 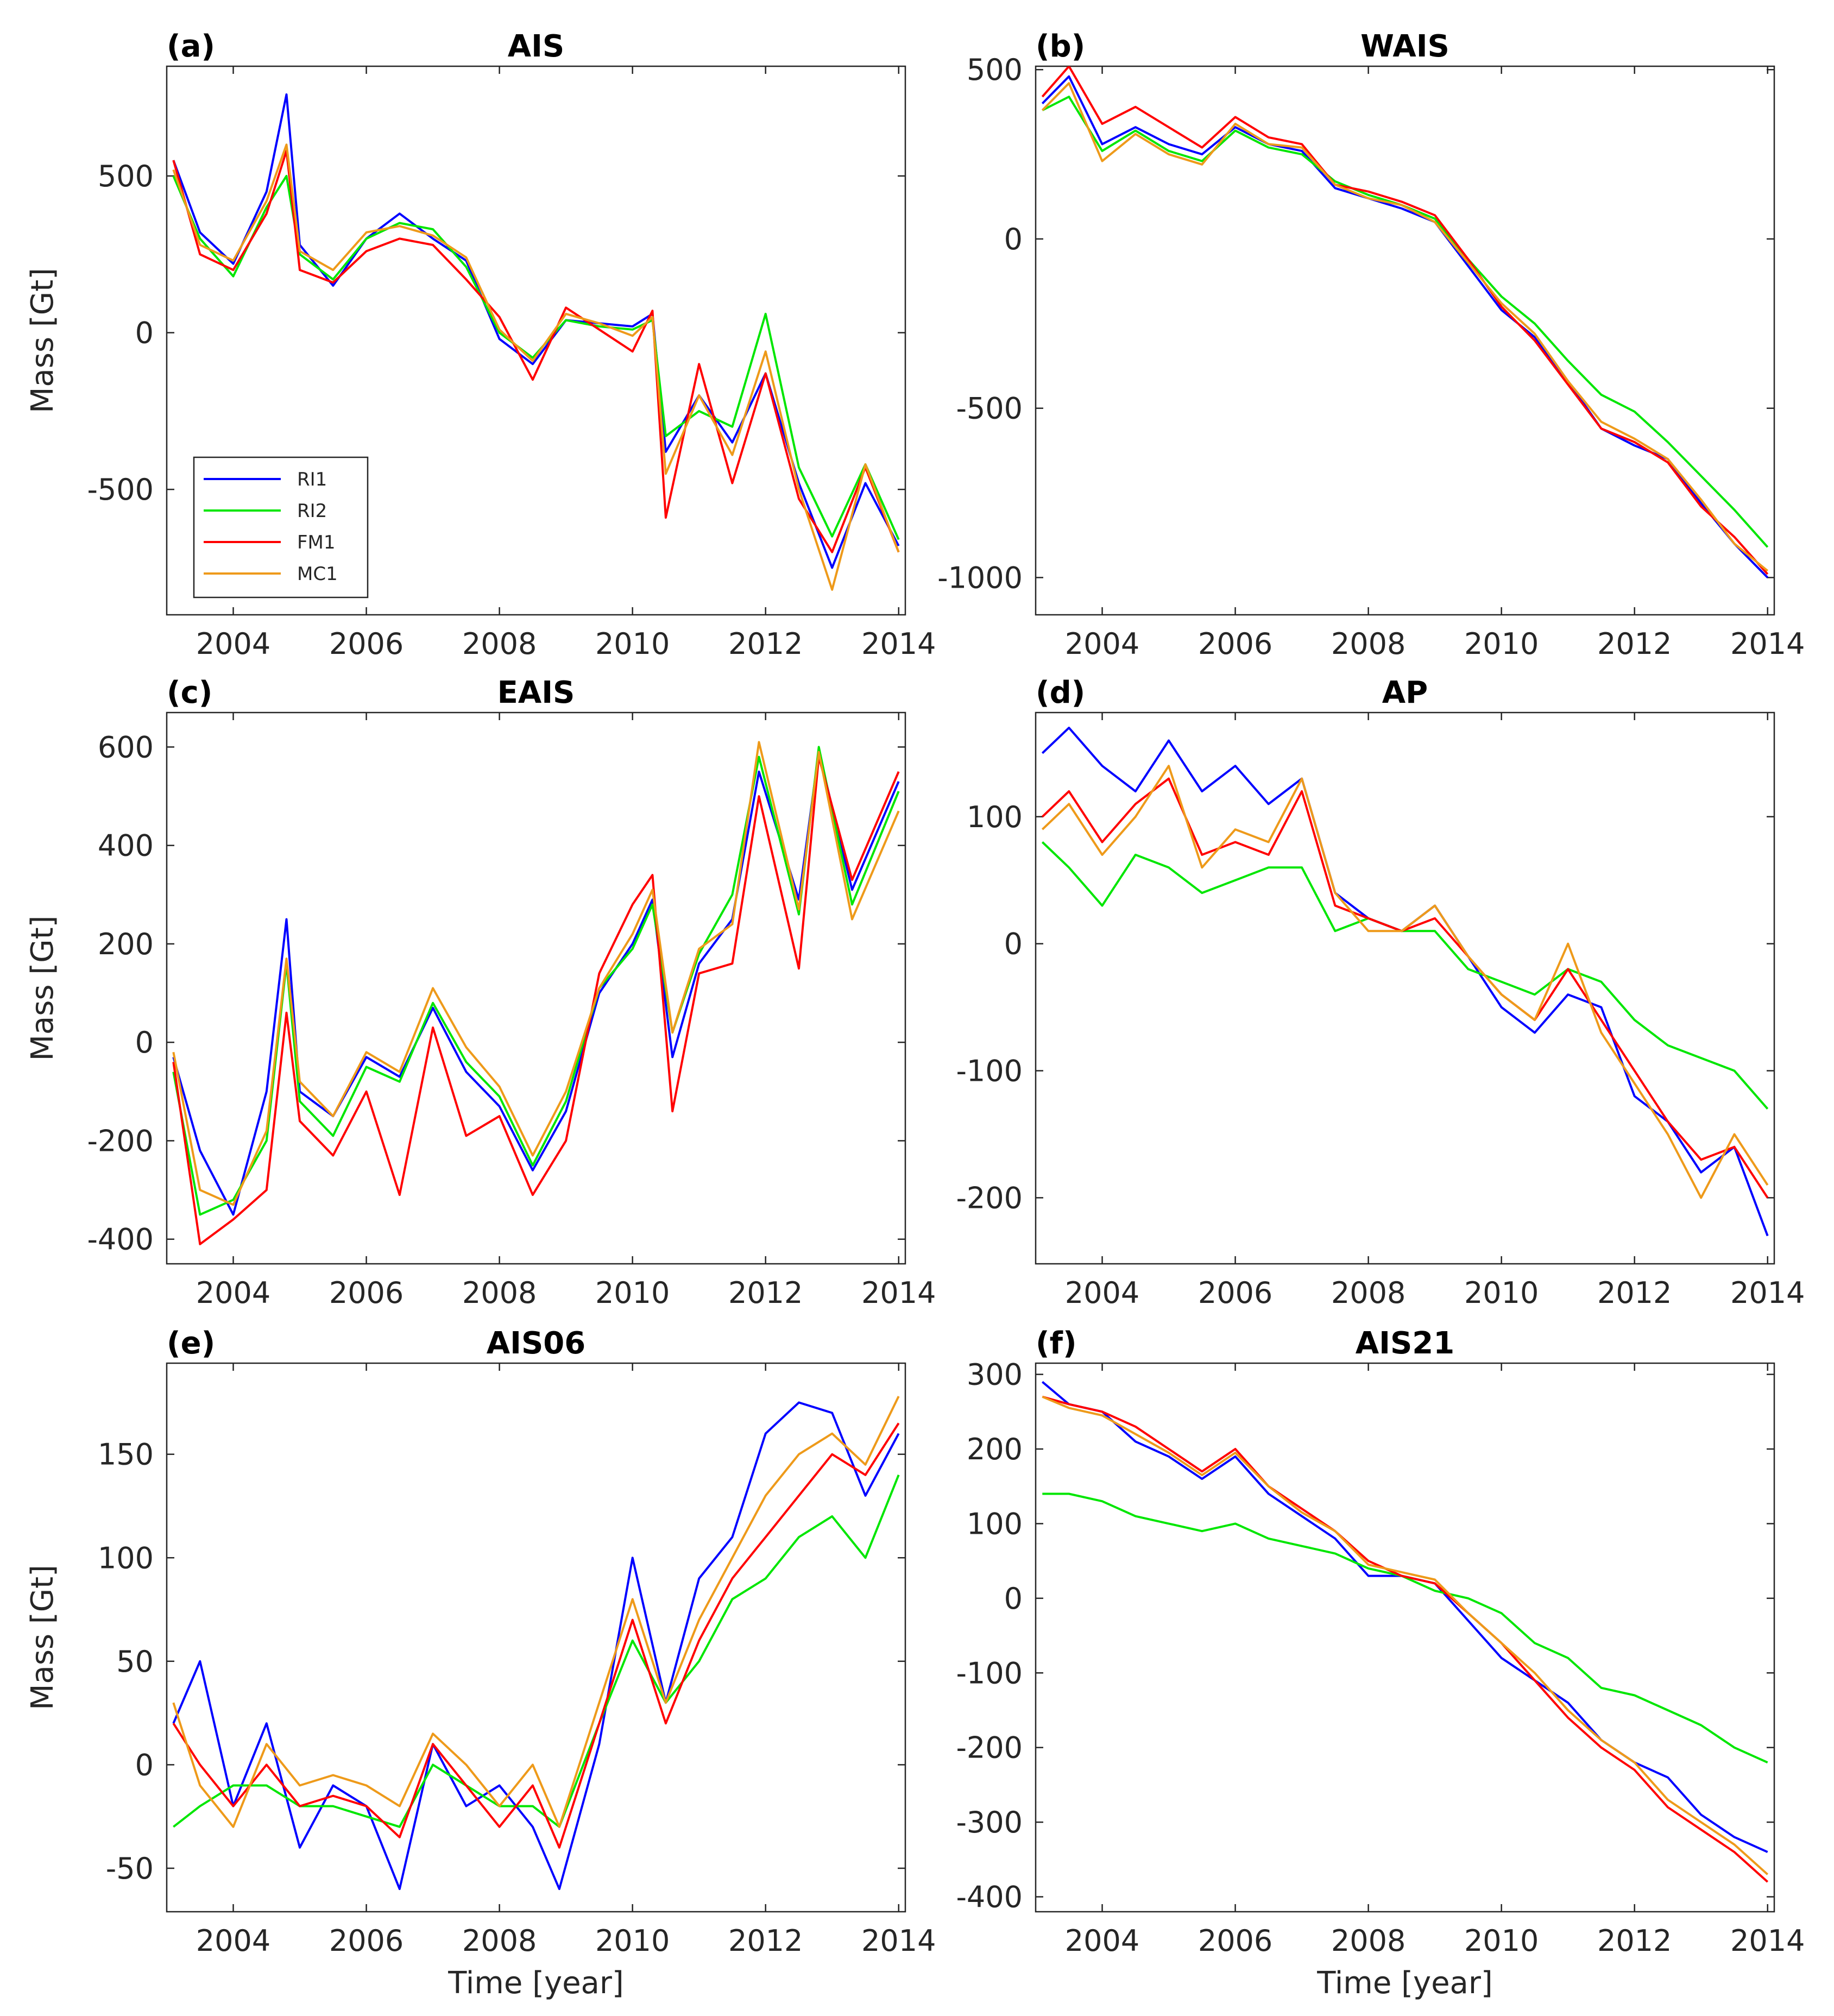 I want to click on series-line-ri2, so click(x=536, y=1651).